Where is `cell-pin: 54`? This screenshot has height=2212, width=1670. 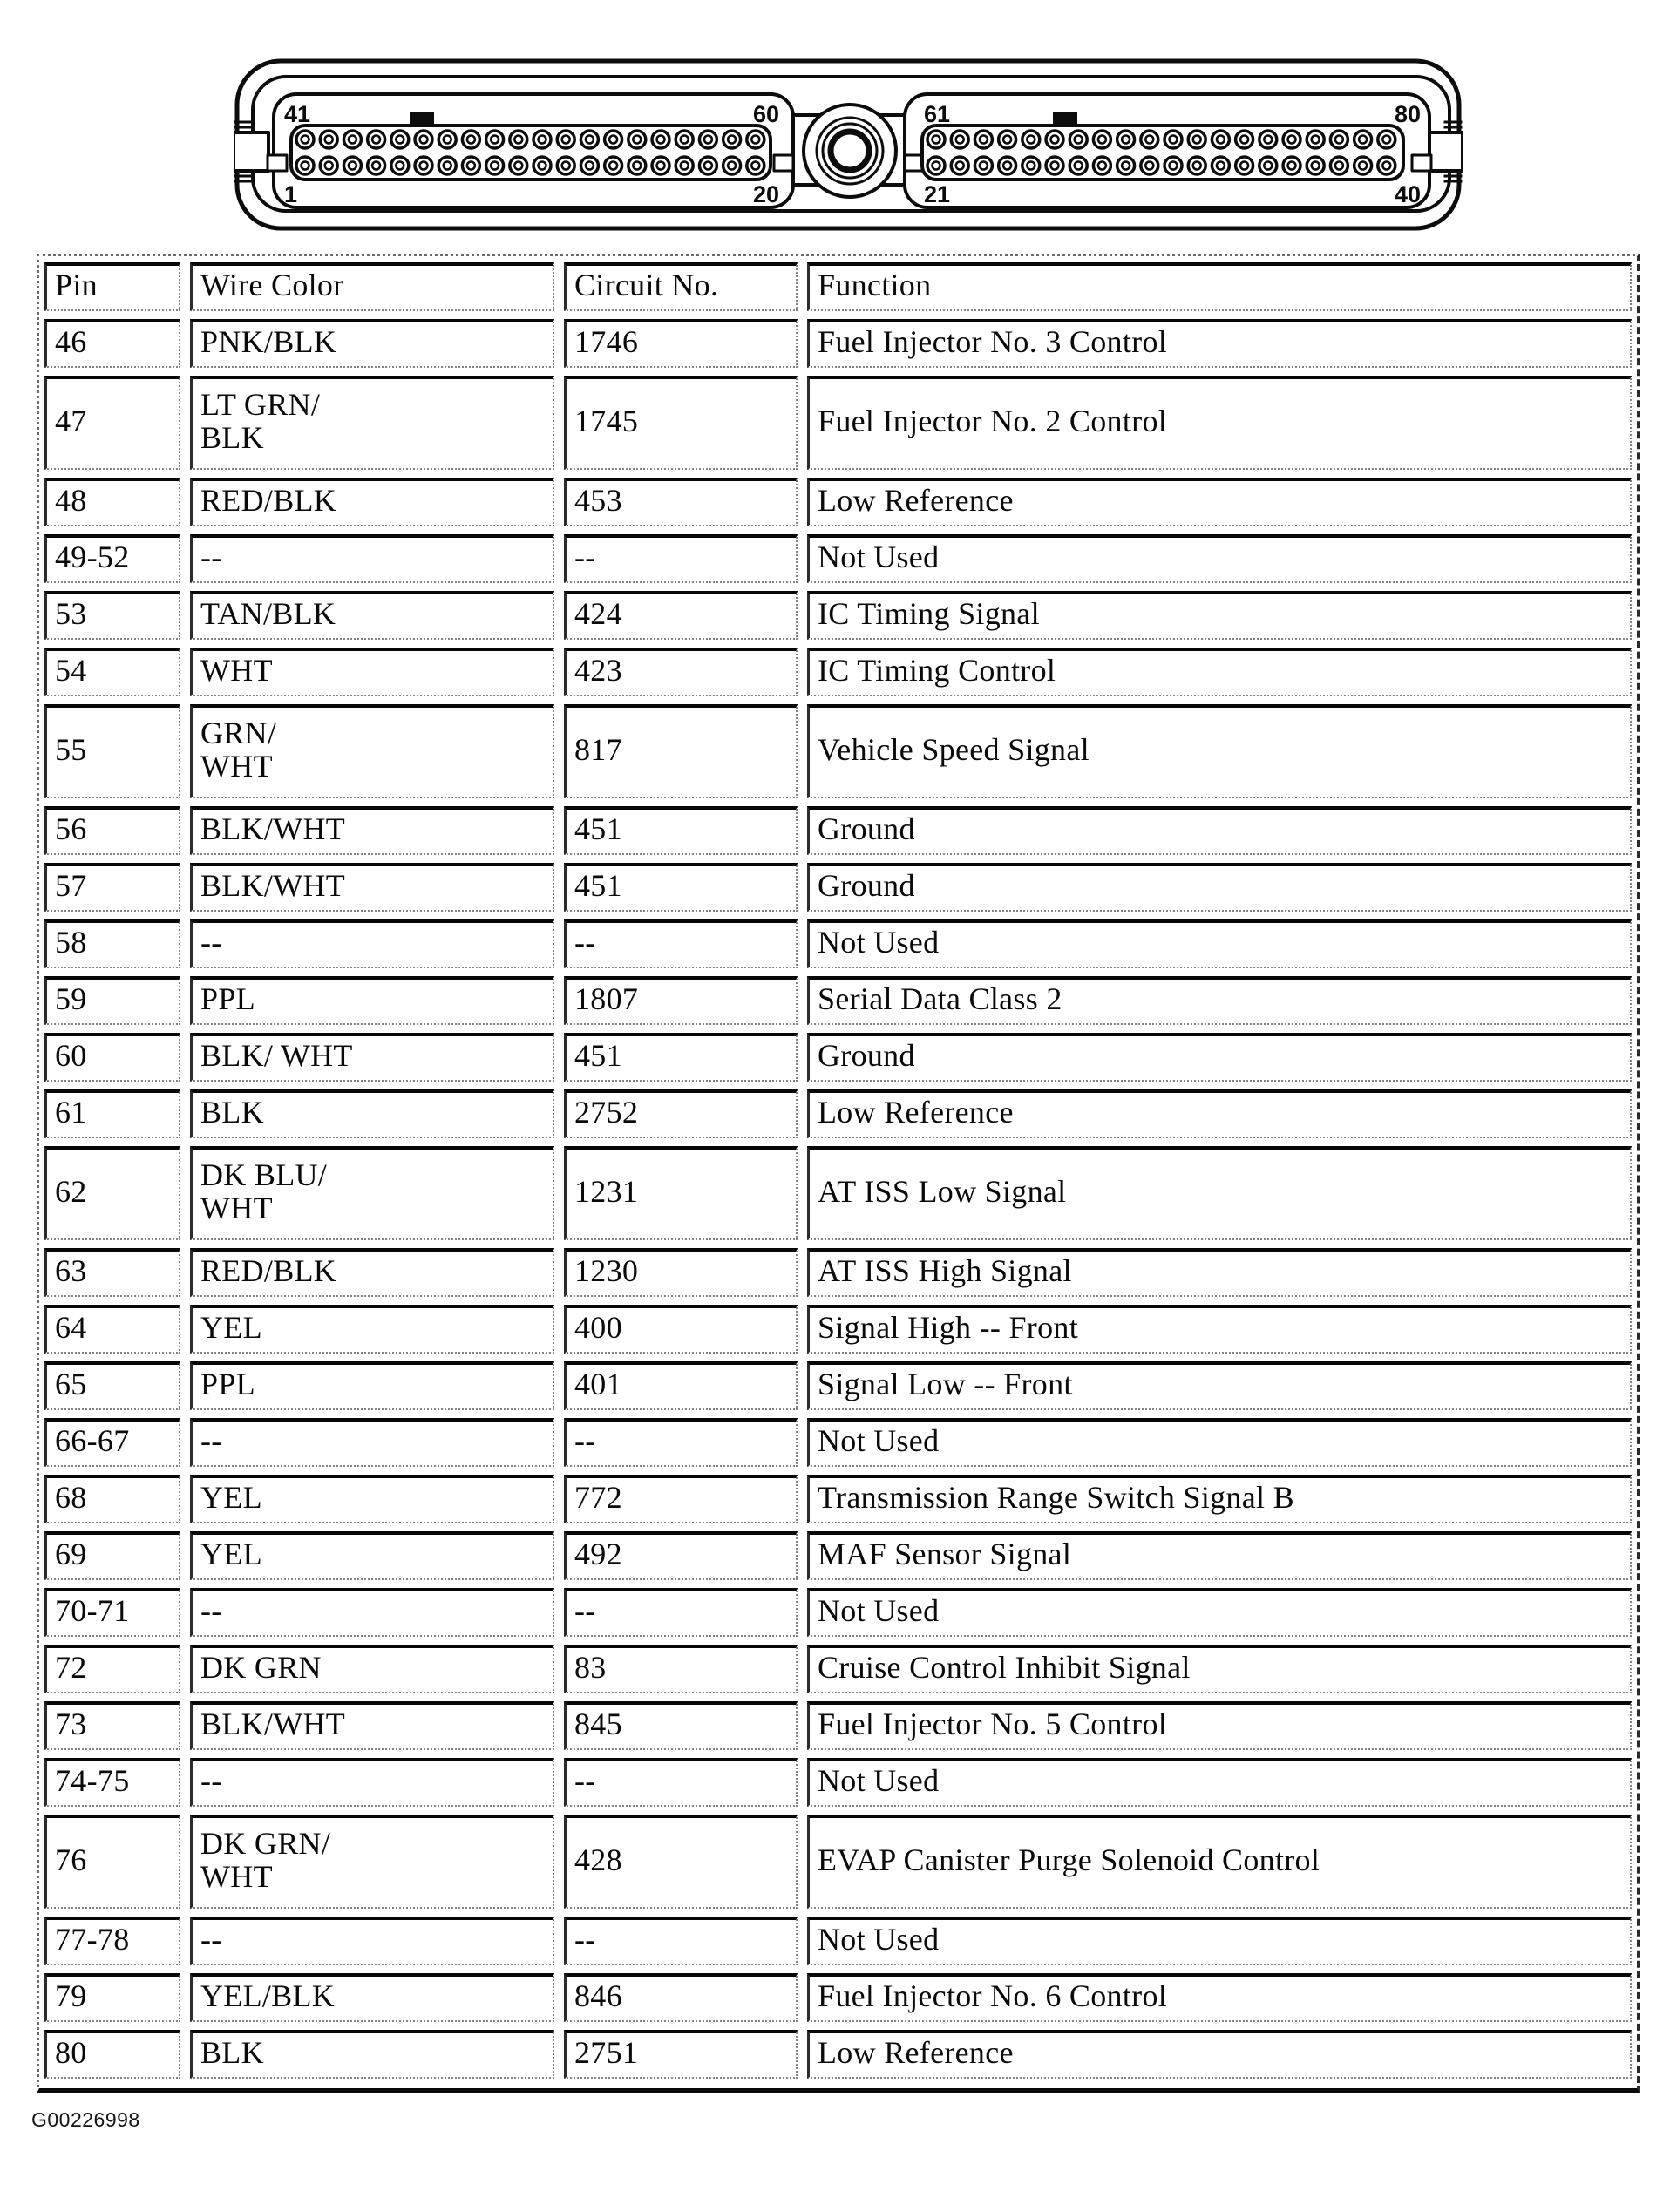 cell-pin: 54 is located at coordinates (112, 672).